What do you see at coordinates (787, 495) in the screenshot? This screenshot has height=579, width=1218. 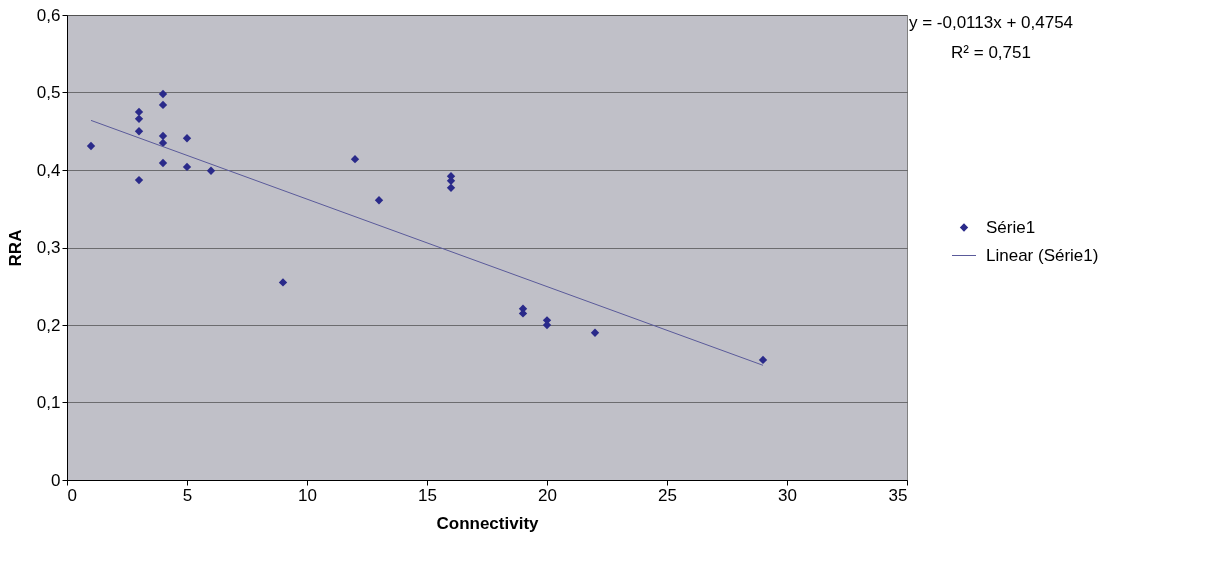 I see `x-tick-label: 30` at bounding box center [787, 495].